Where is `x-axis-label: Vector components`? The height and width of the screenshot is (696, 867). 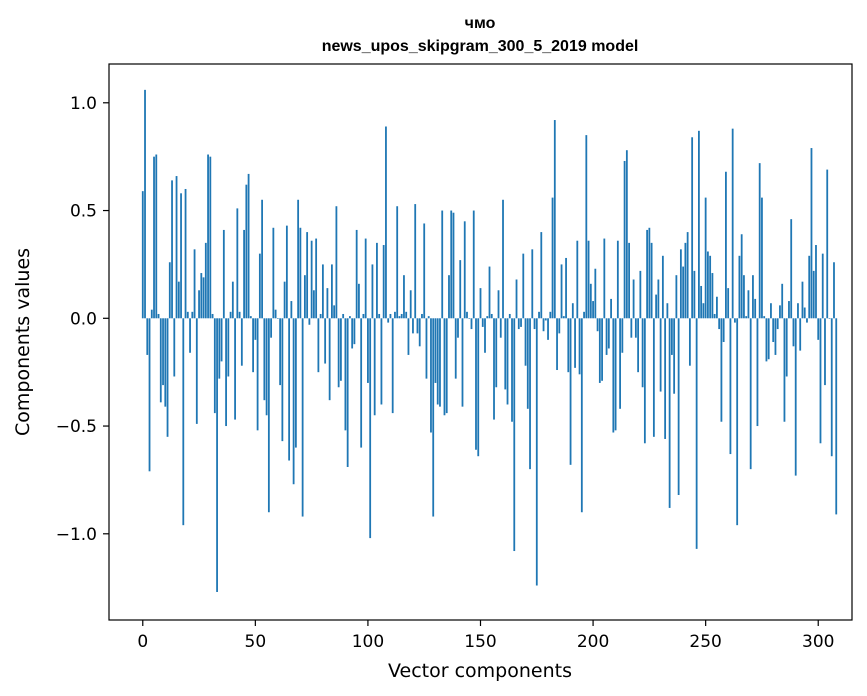 x-axis-label: Vector components is located at coordinates (480, 671).